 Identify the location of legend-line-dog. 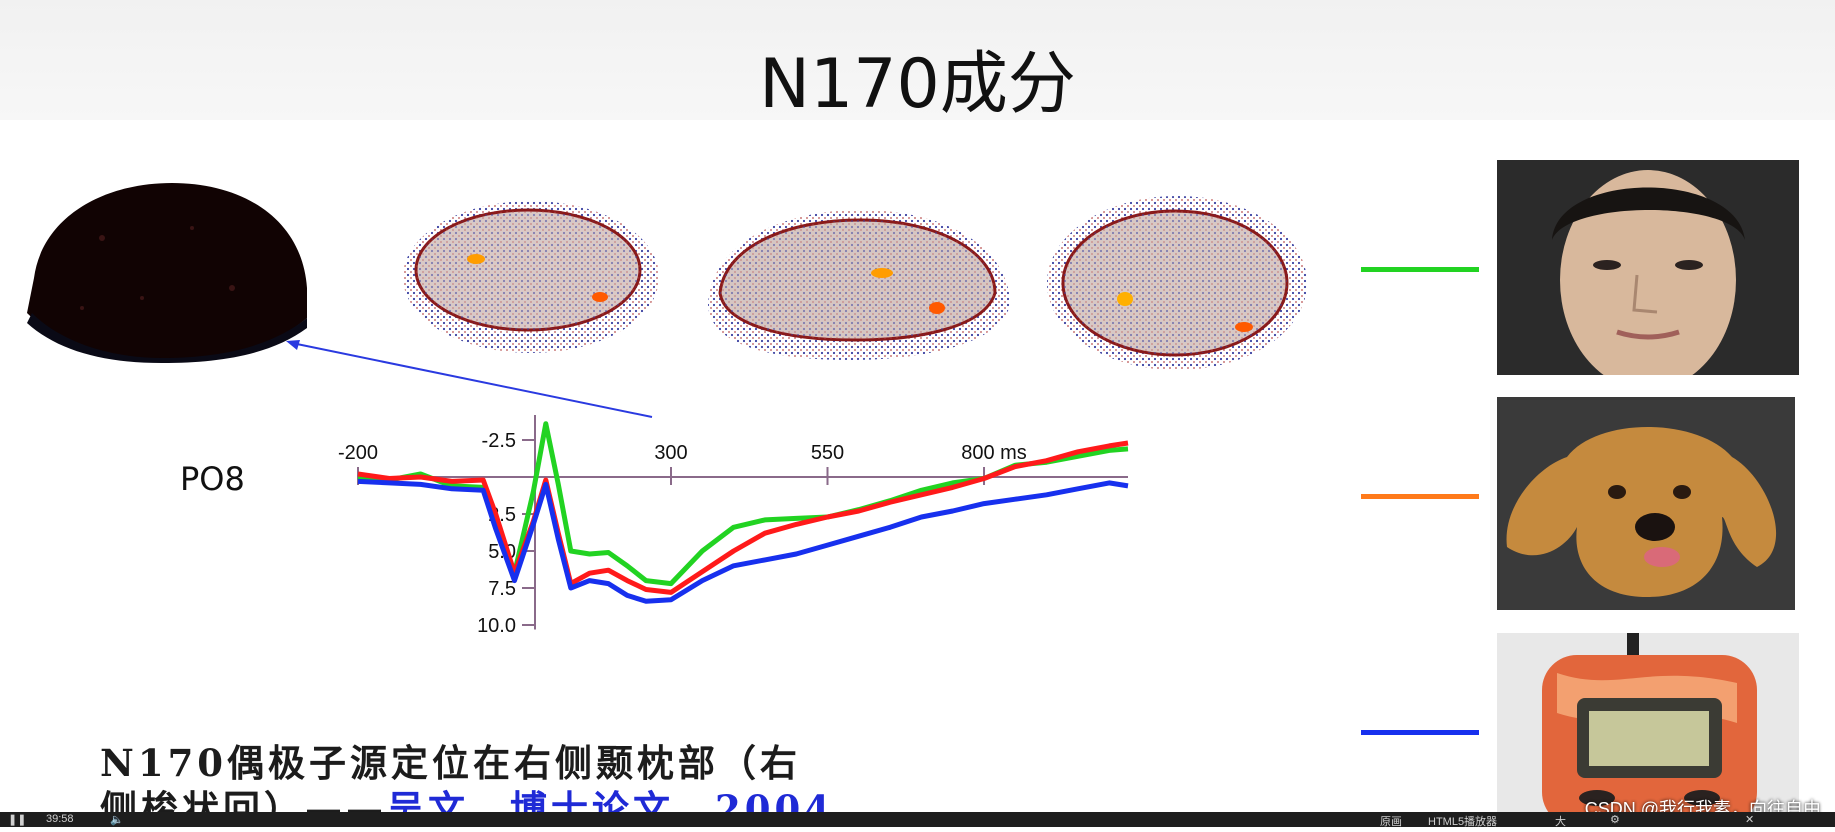
(1420, 496).